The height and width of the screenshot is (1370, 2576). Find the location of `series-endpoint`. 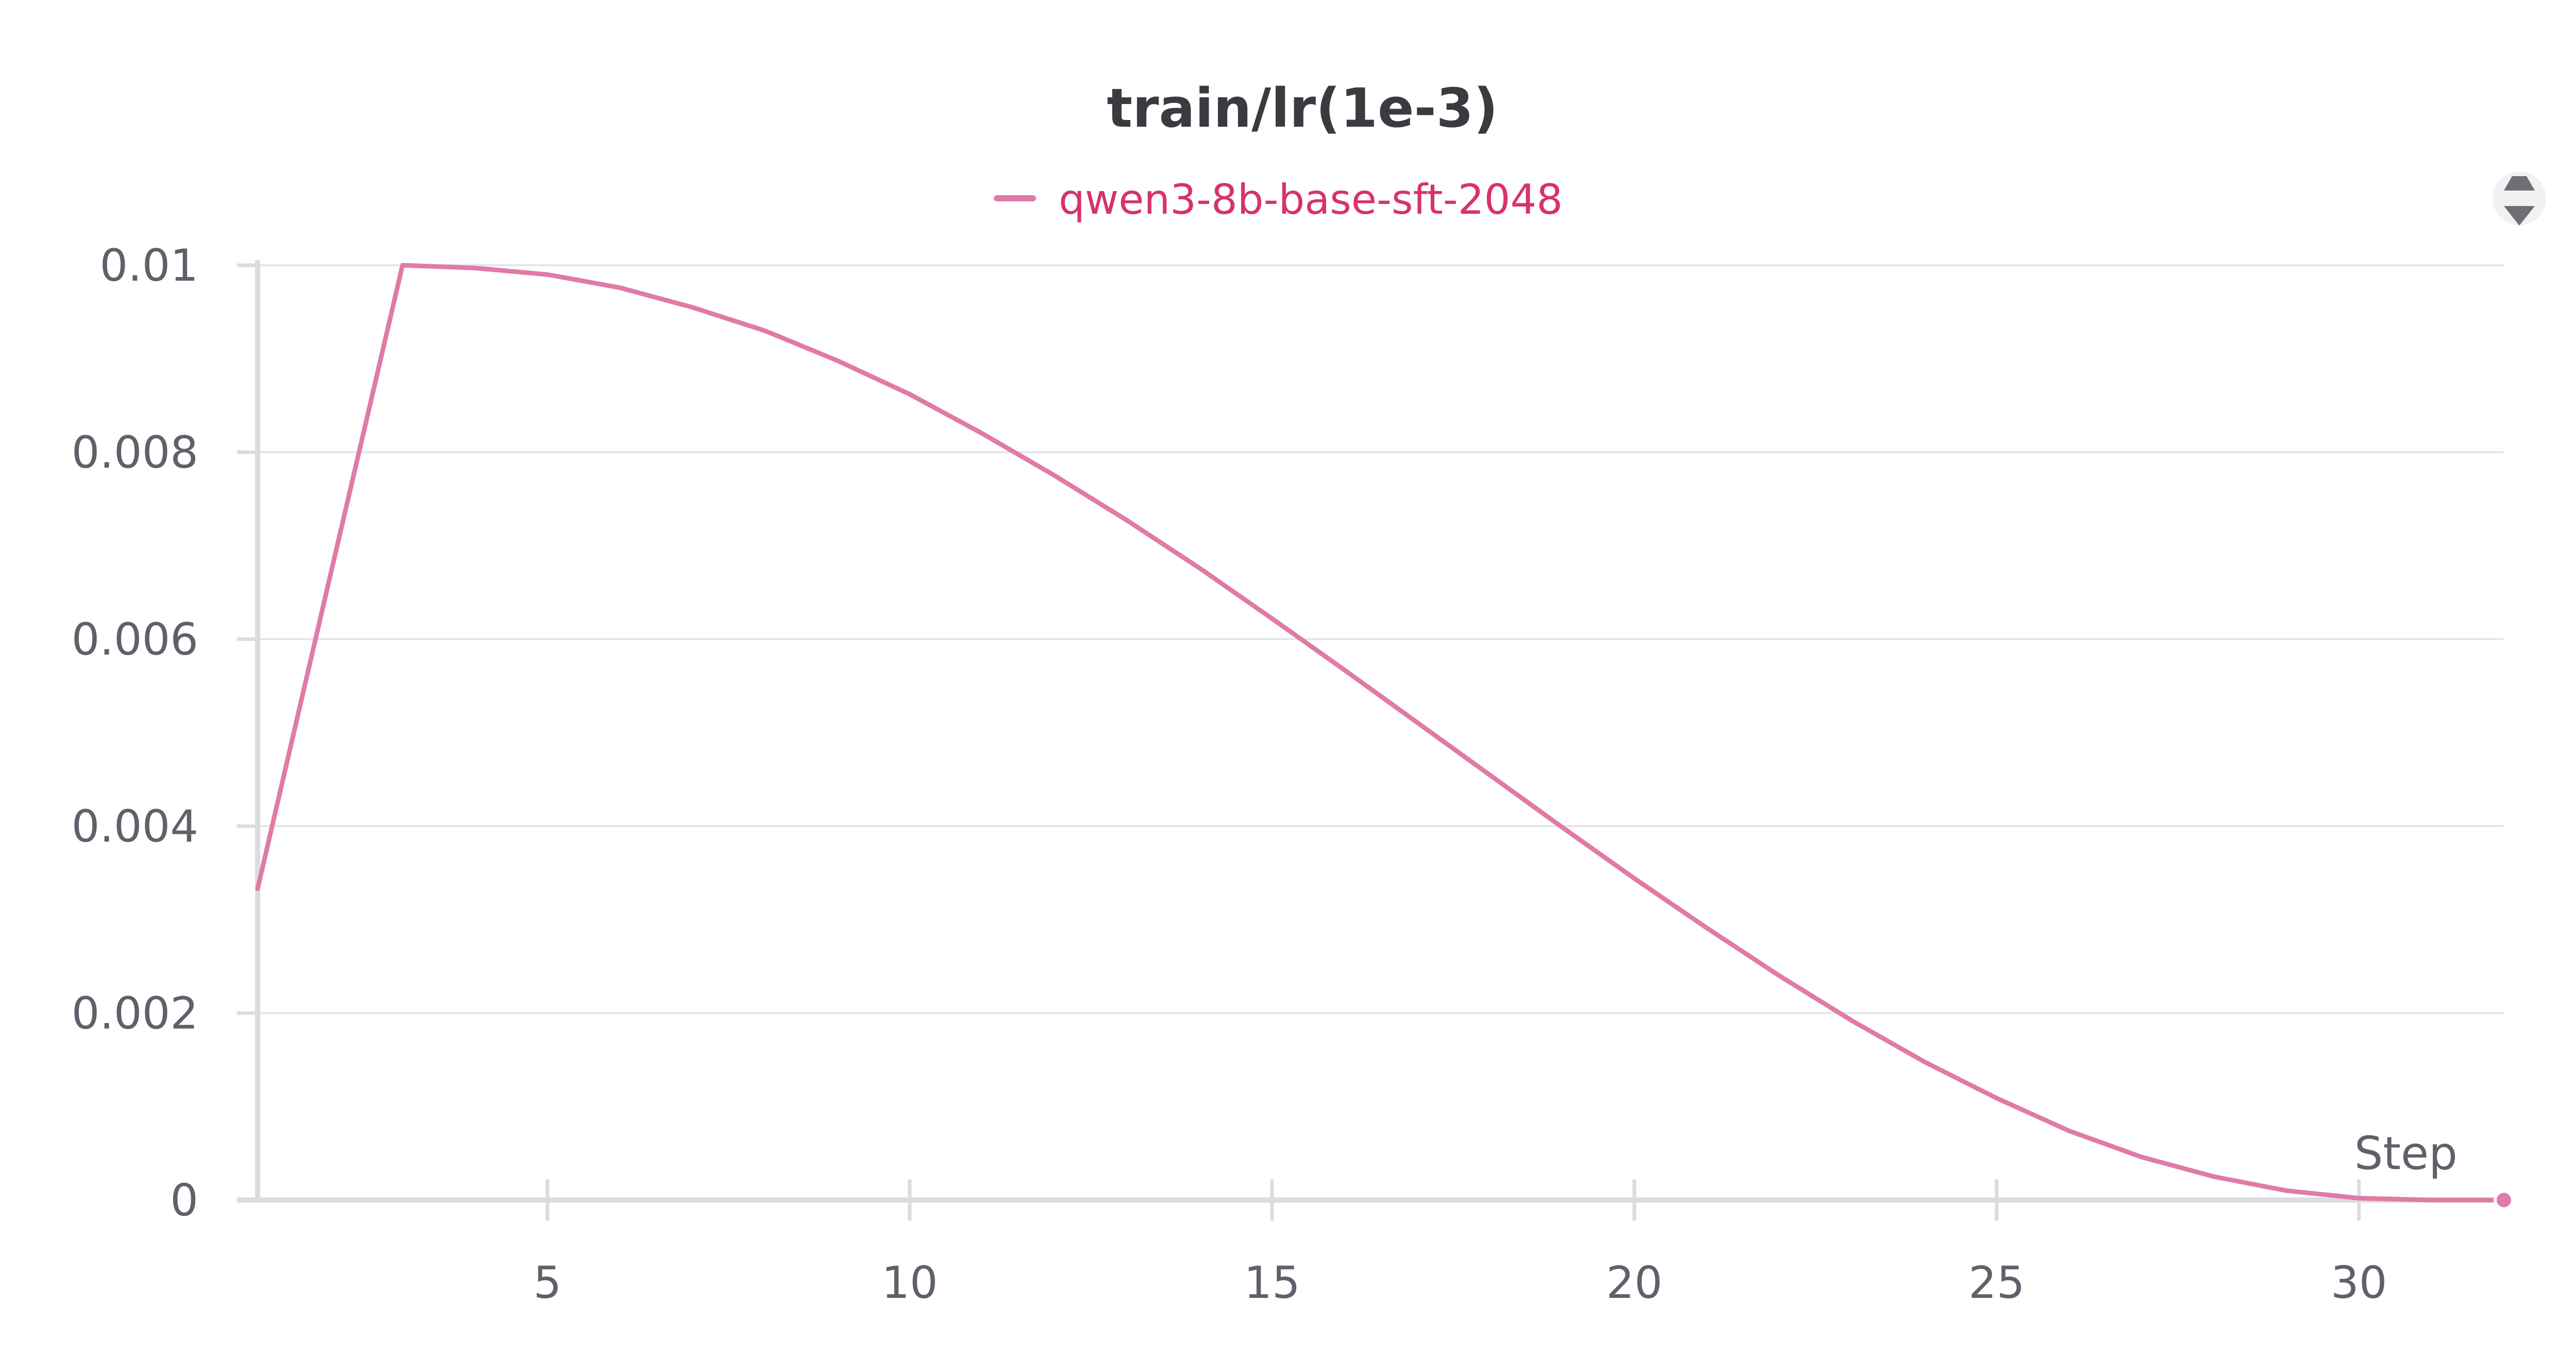

series-endpoint is located at coordinates (2504, 1200).